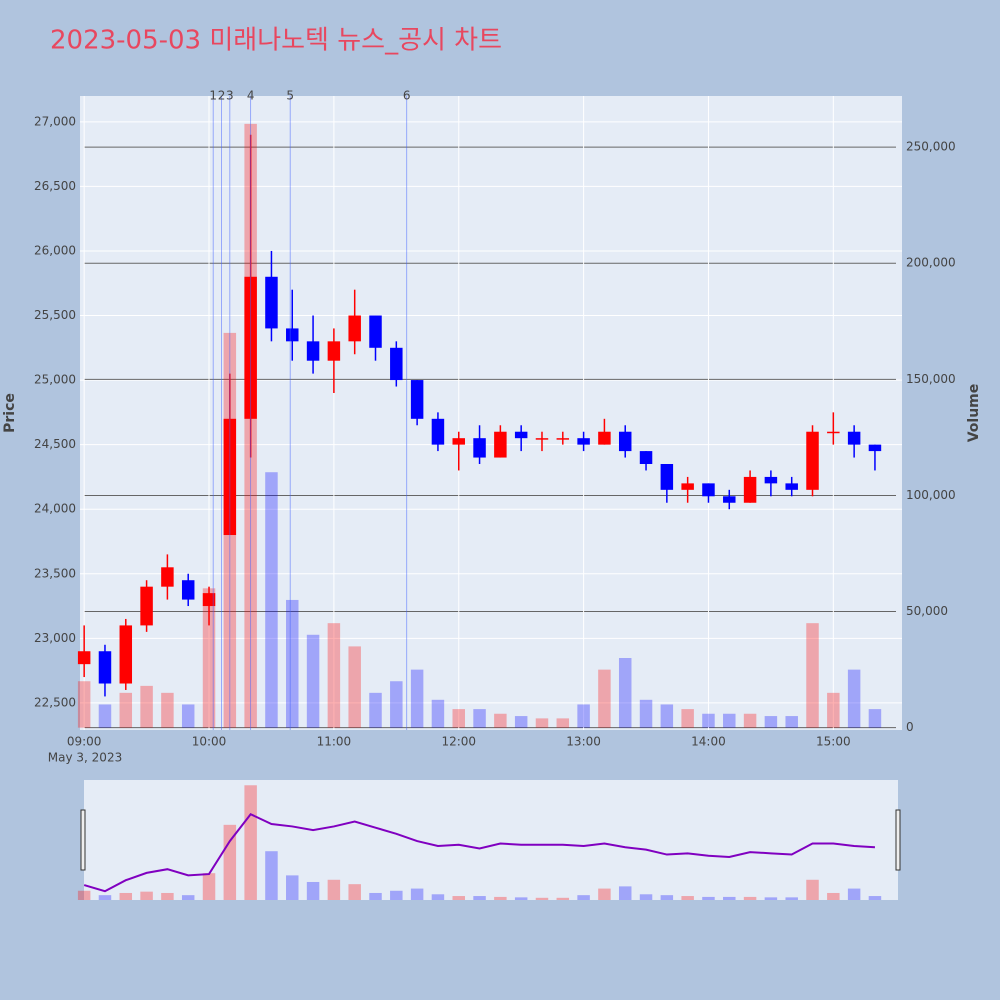 The height and width of the screenshot is (1000, 1000). Describe the element at coordinates (230, 96) in the screenshot. I see `news-label: 3` at that location.